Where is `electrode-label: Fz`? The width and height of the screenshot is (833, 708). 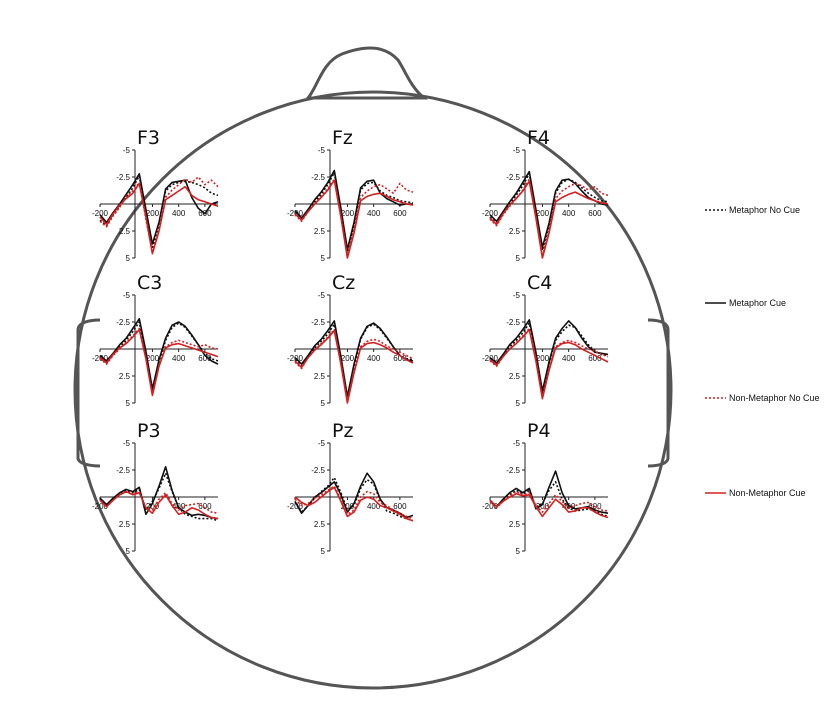 electrode-label: Fz is located at coordinates (342, 138).